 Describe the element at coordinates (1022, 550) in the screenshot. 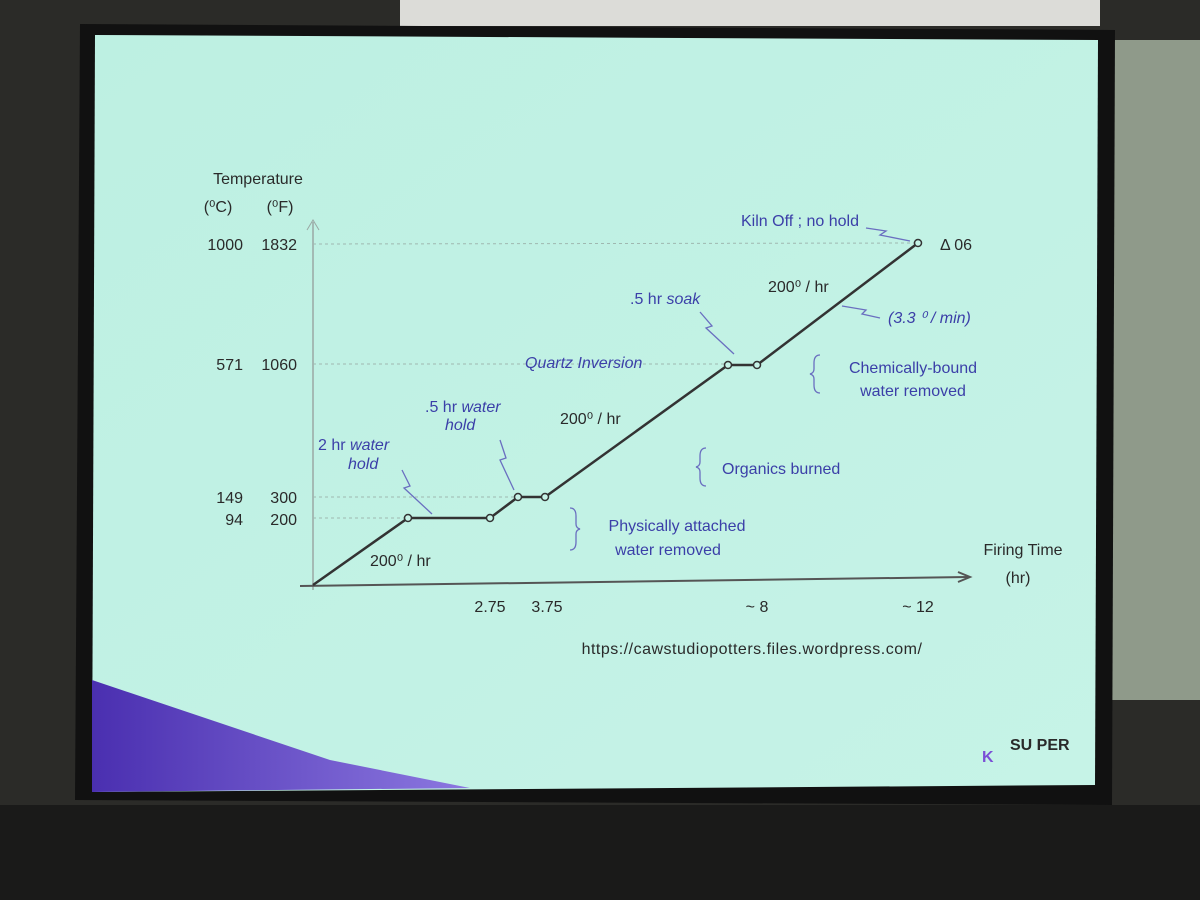

I see `x-axis-title: Firing Time` at that location.